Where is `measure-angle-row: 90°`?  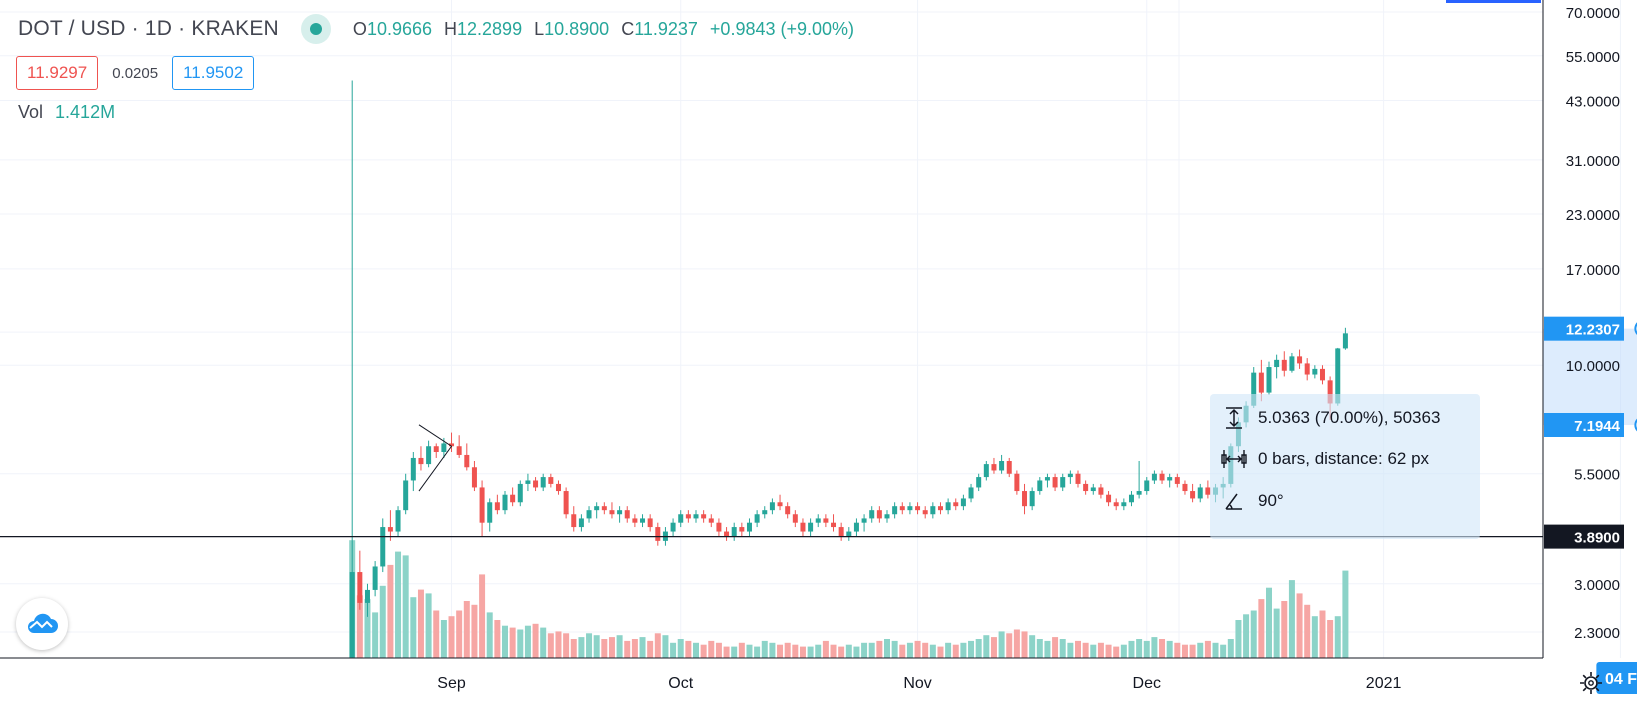
measure-angle-row: 90° is located at coordinates (1247, 501).